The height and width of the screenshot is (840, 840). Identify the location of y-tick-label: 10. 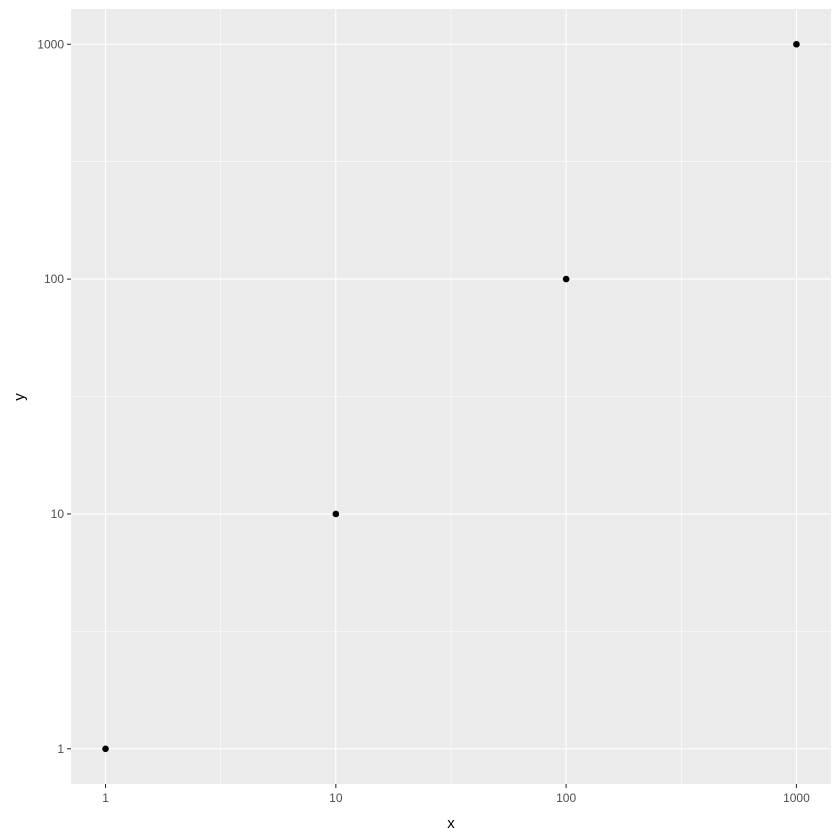
(58, 514).